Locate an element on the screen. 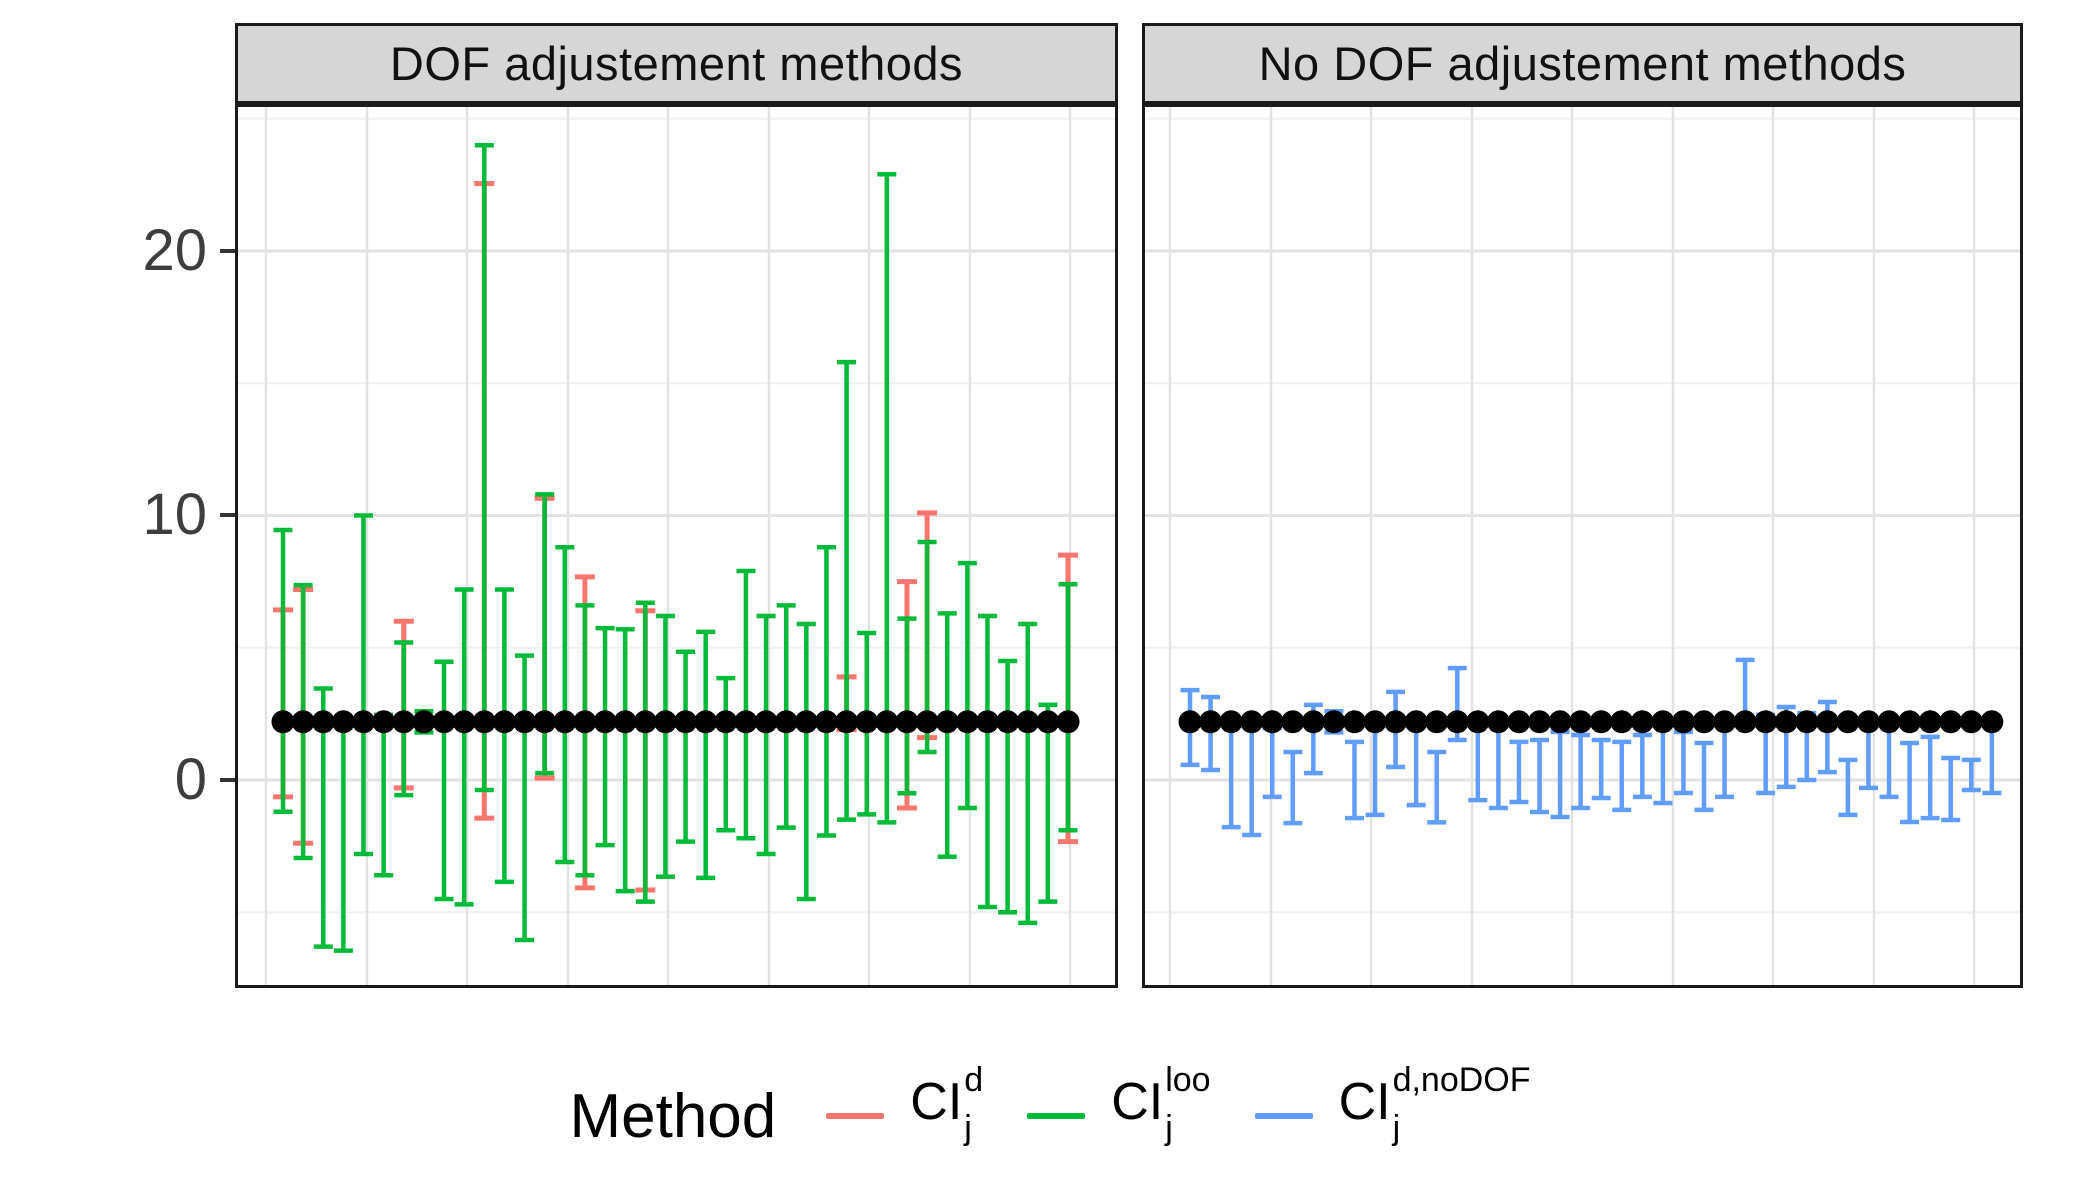  legend-item-ci-loo: CI loo j is located at coordinates (1119, 1110).